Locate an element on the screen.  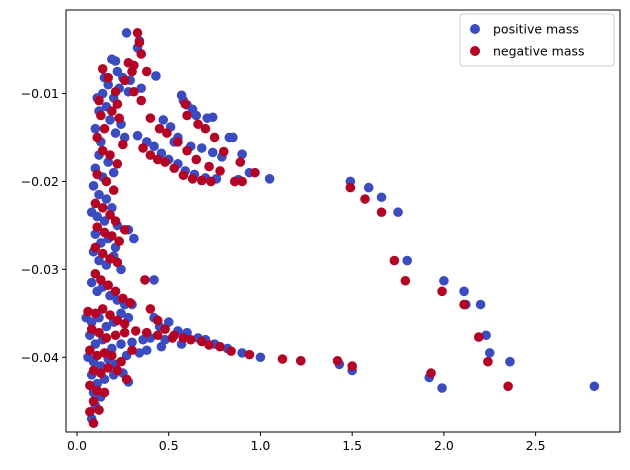
y-tick-label: −0.01 is located at coordinates (40, 93).